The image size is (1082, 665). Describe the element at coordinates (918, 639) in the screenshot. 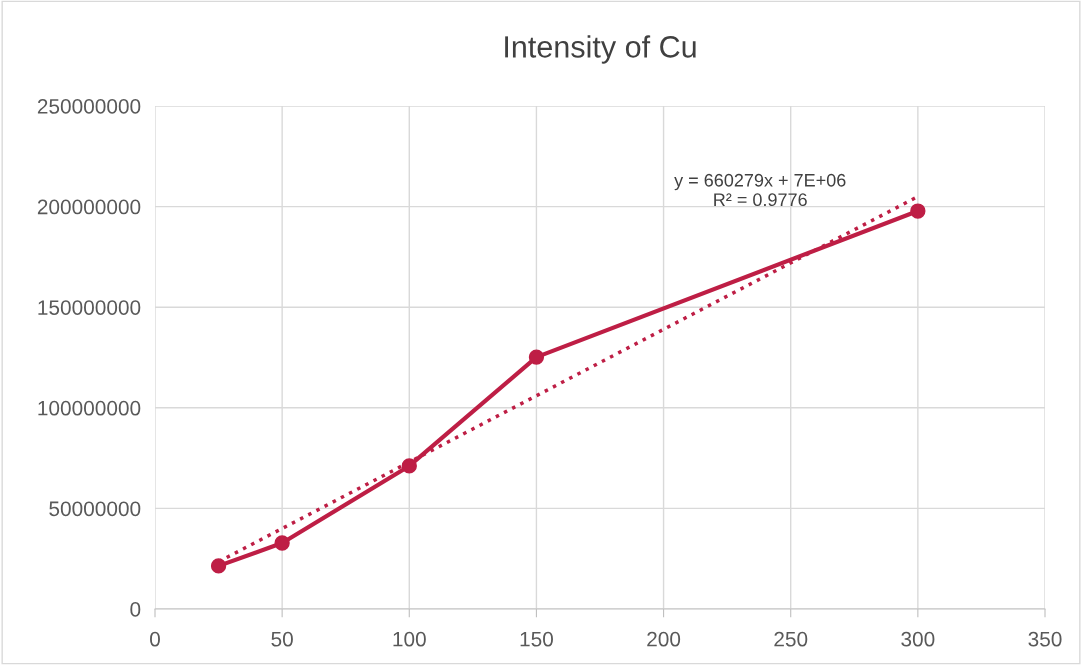

I see `x-tick-label: 300` at that location.